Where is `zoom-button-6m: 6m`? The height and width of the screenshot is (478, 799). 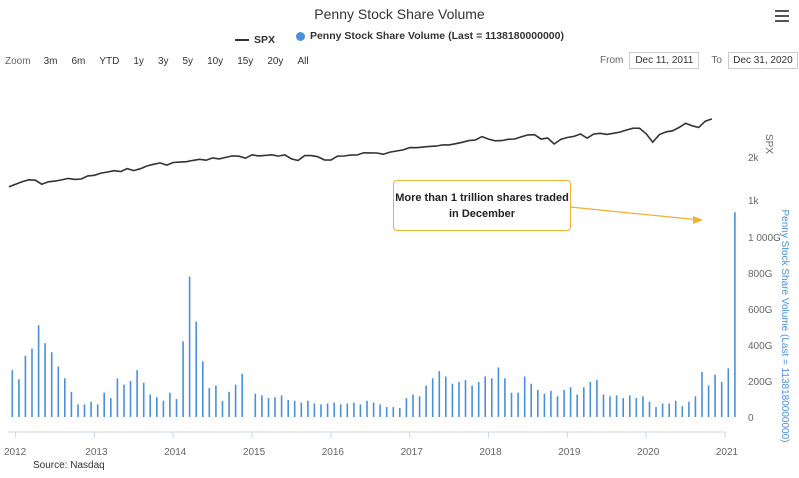 zoom-button-6m: 6m is located at coordinates (78, 61).